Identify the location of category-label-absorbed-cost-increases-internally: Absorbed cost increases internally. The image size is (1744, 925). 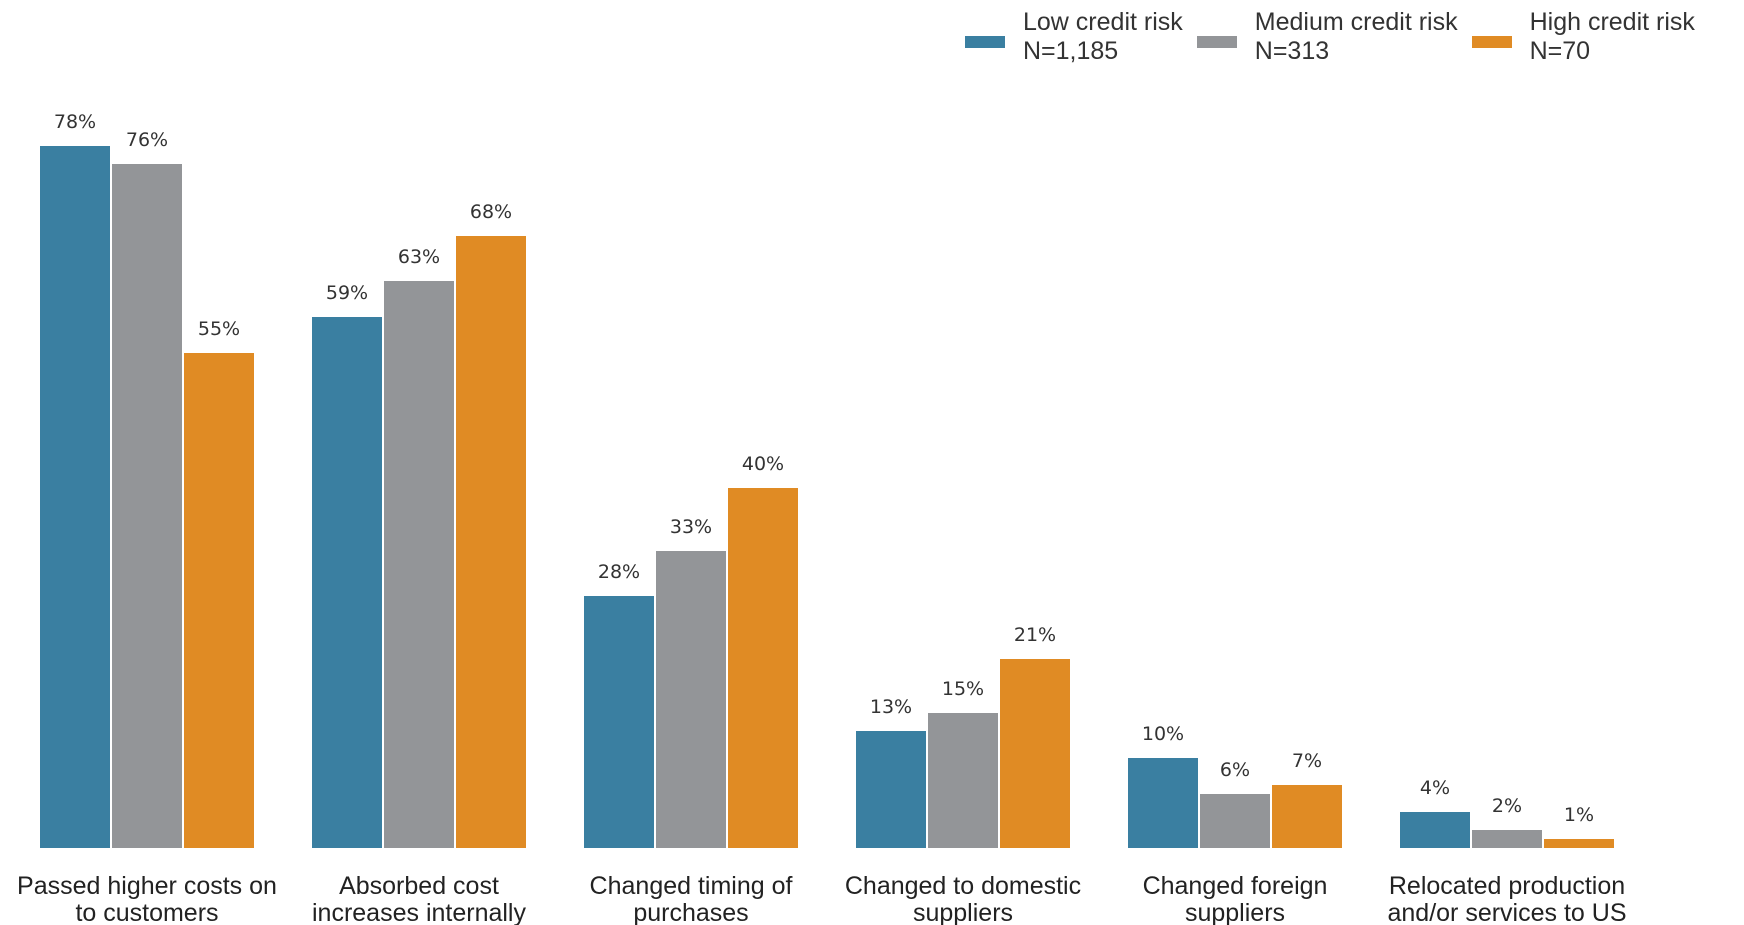
(419, 898).